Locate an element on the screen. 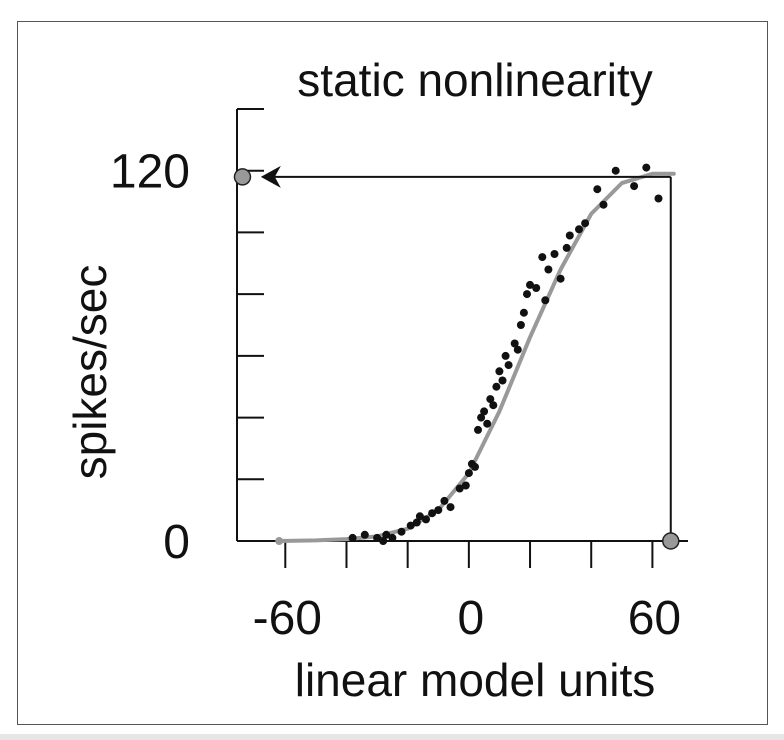  y-axis-label: spikes/sec is located at coordinates (90, 372).